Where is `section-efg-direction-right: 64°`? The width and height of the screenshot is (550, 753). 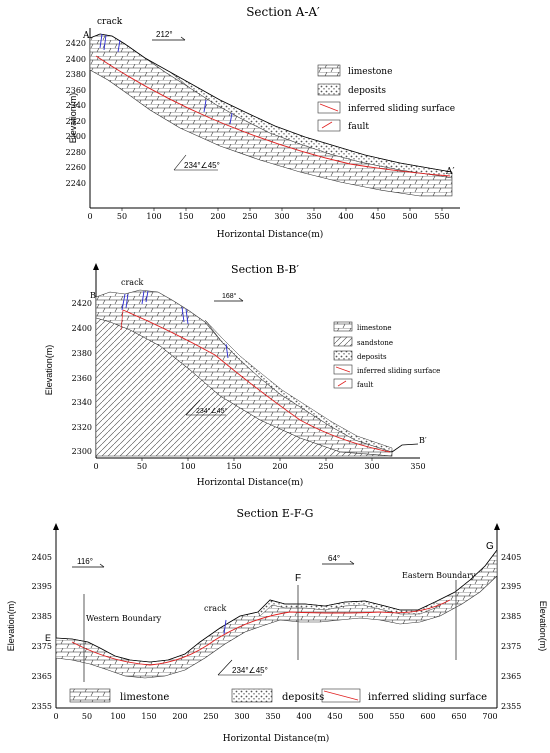 section-efg-direction-right: 64° is located at coordinates (334, 558).